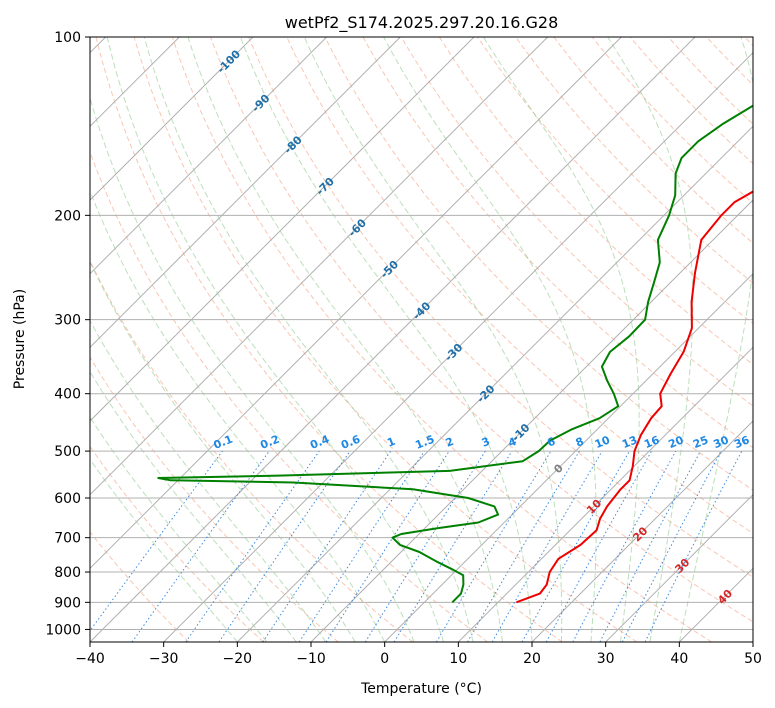  Describe the element at coordinates (67, 216) in the screenshot. I see `y-tick-label: 200` at that location.